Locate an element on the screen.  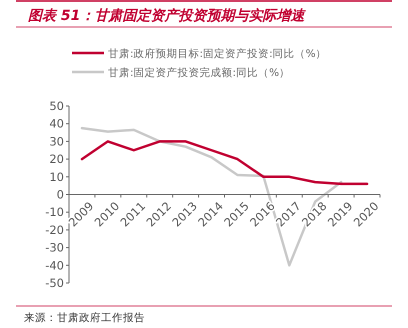
legend-label: 甘肃:固定资产投资完成额:同比（%） is located at coordinates (199, 72).